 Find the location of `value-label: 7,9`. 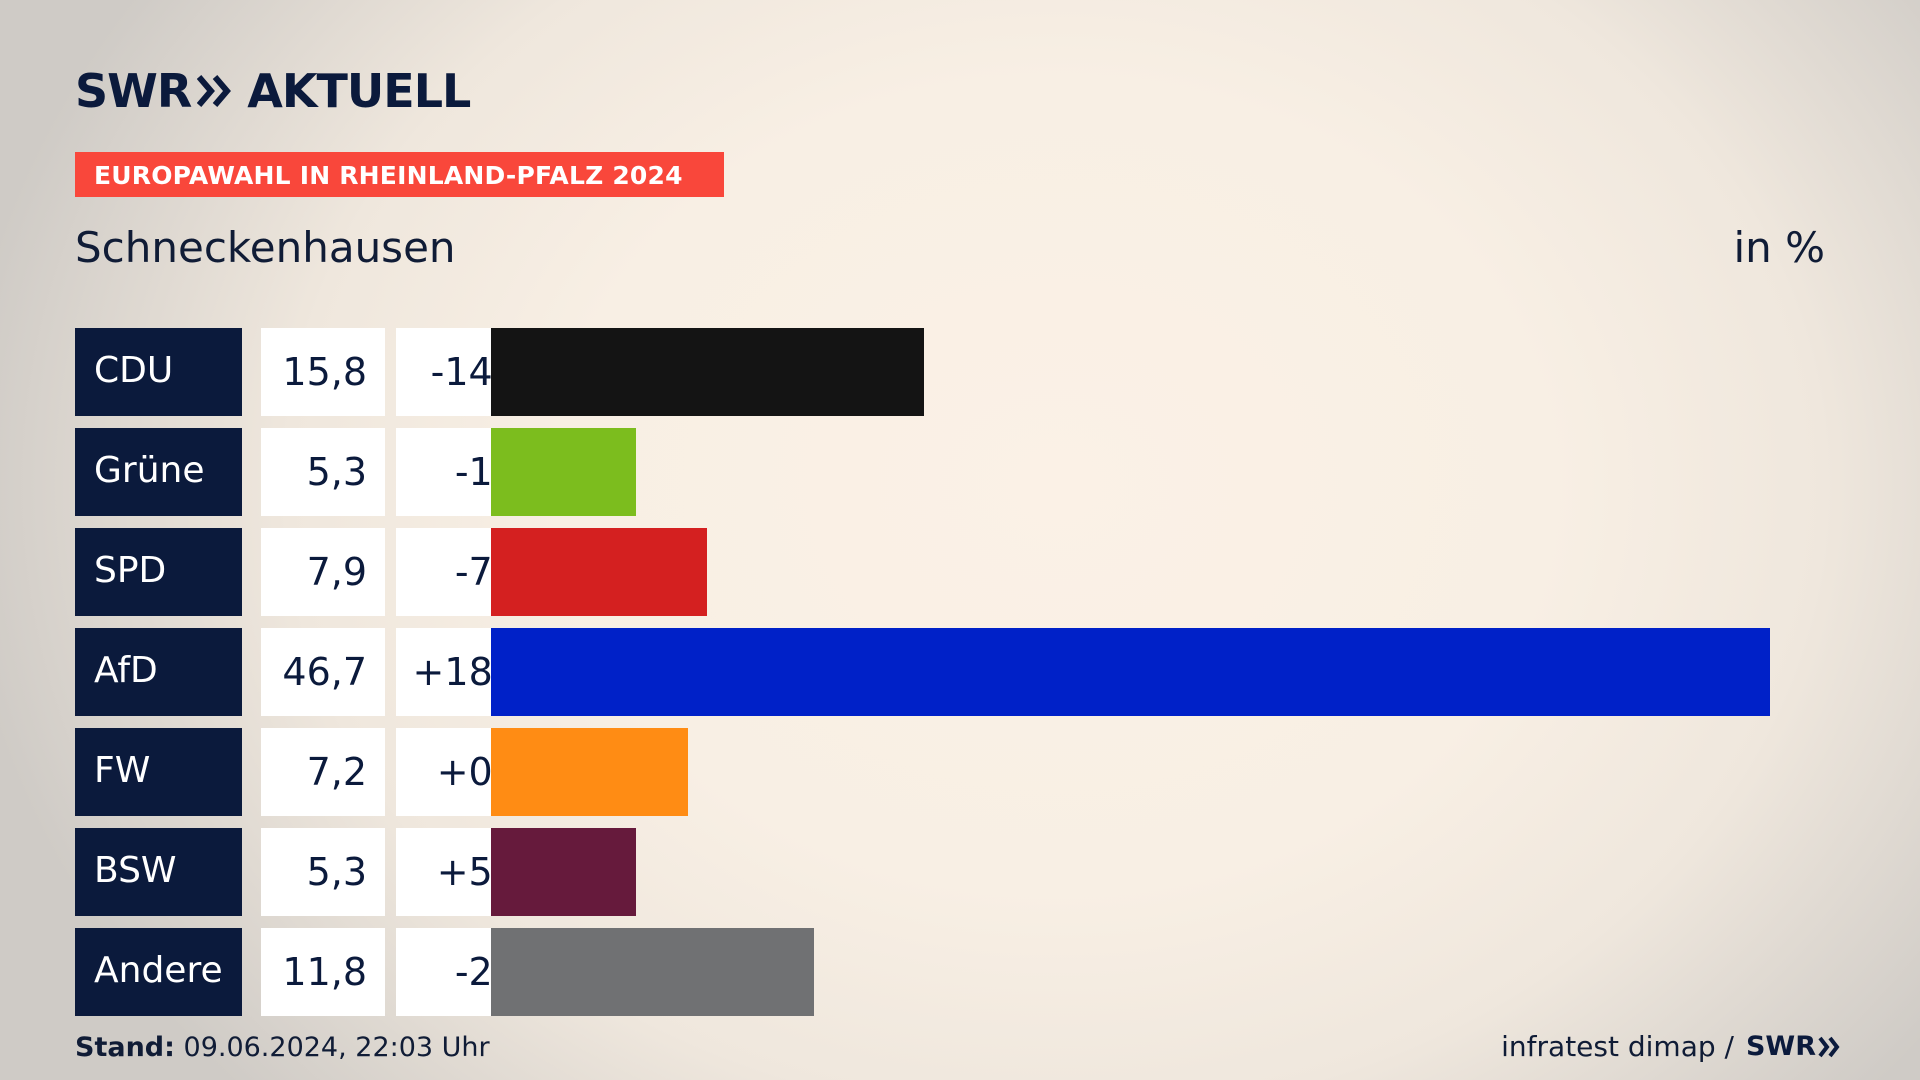

value-label: 7,9 is located at coordinates (336, 572).